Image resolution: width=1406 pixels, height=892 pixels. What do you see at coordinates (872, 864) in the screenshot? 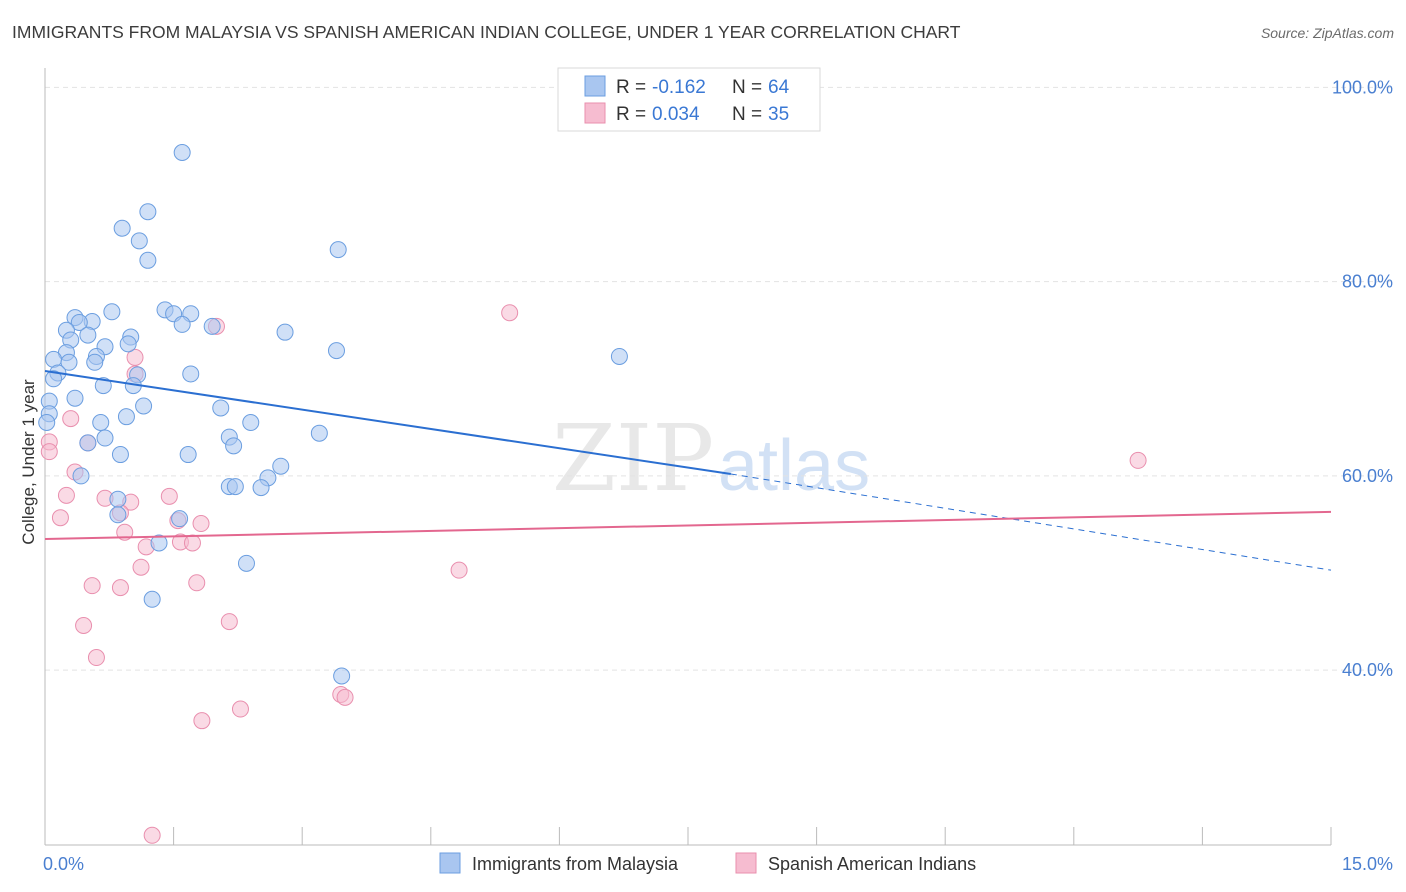
I see `bottom-legend-label-pink: Spanish American Indians` at bounding box center [872, 864].